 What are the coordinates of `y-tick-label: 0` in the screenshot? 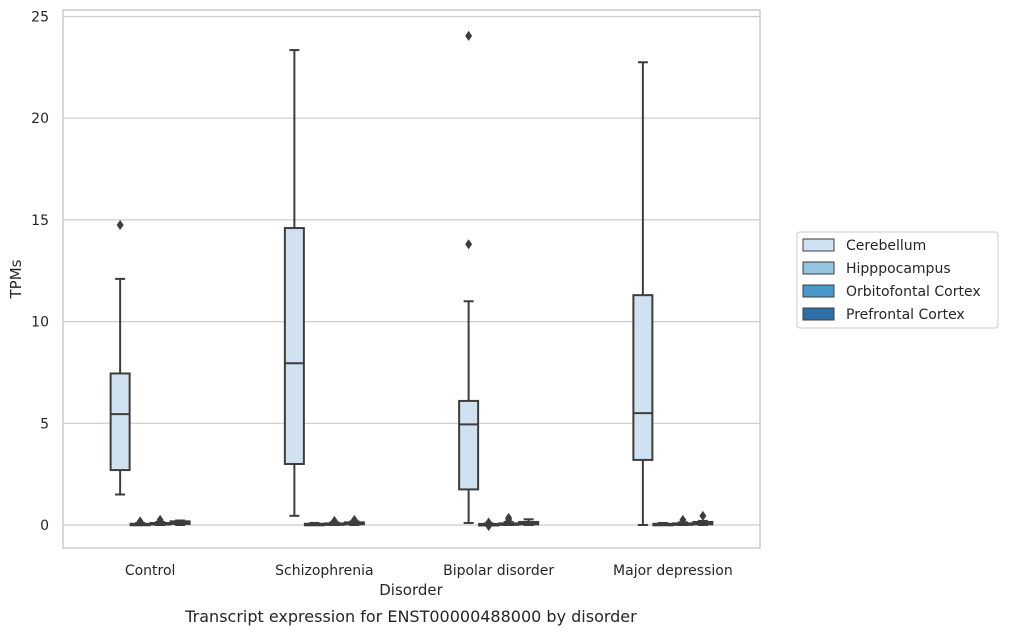 It's located at (44, 526).